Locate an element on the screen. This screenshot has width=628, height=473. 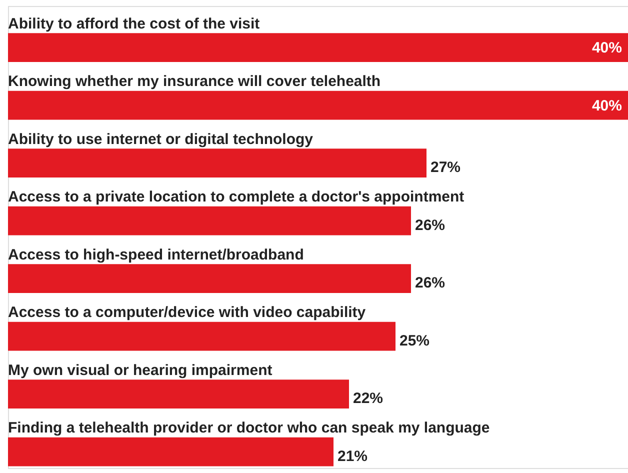
data-label: 22% is located at coordinates (368, 399).